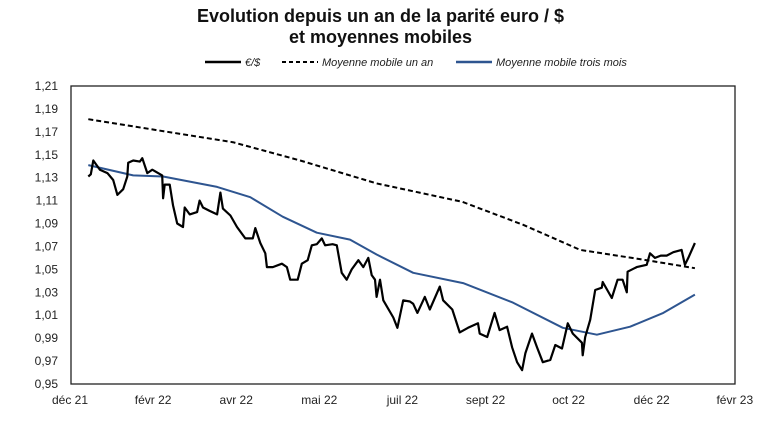  Describe the element at coordinates (47, 384) in the screenshot. I see `y-tick-label: 0,95` at that location.